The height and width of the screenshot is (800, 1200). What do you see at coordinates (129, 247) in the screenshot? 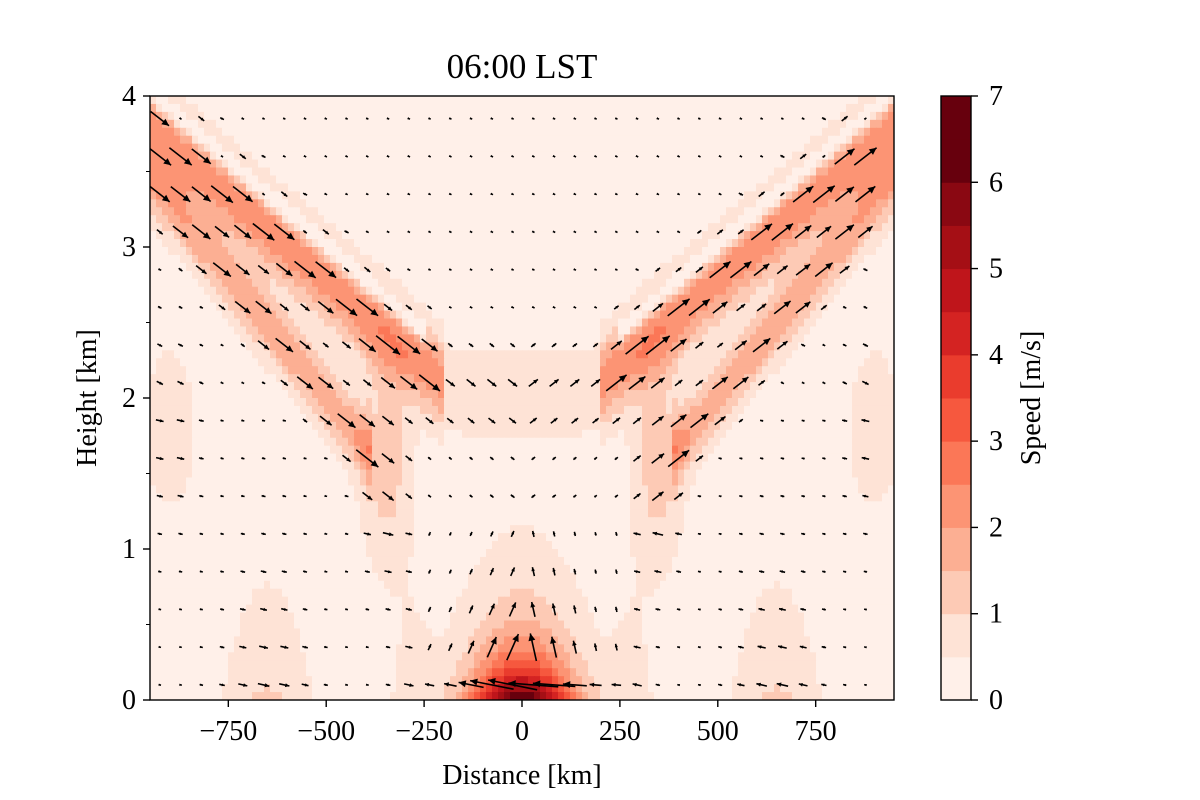
I see `y-tick-label: 3` at bounding box center [129, 247].